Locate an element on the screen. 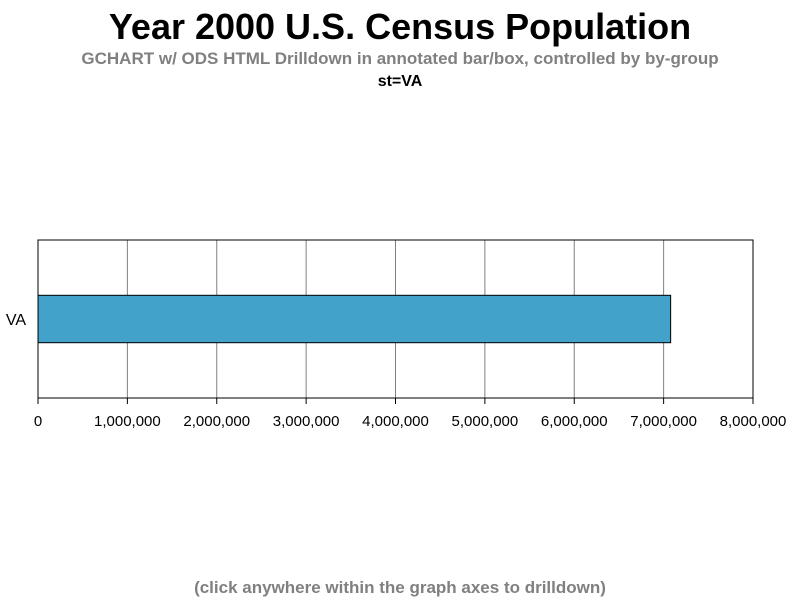 Image resolution: width=800 pixels, height=600 pixels. bar-va is located at coordinates (354, 319).